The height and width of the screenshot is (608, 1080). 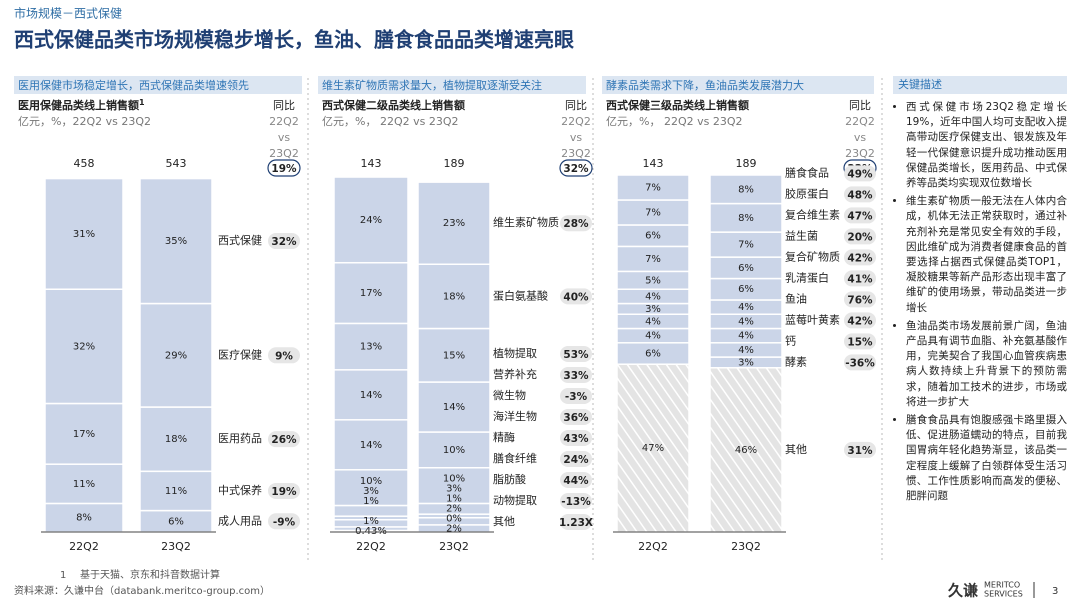 I want to click on growth-label: 41%, so click(x=860, y=279).